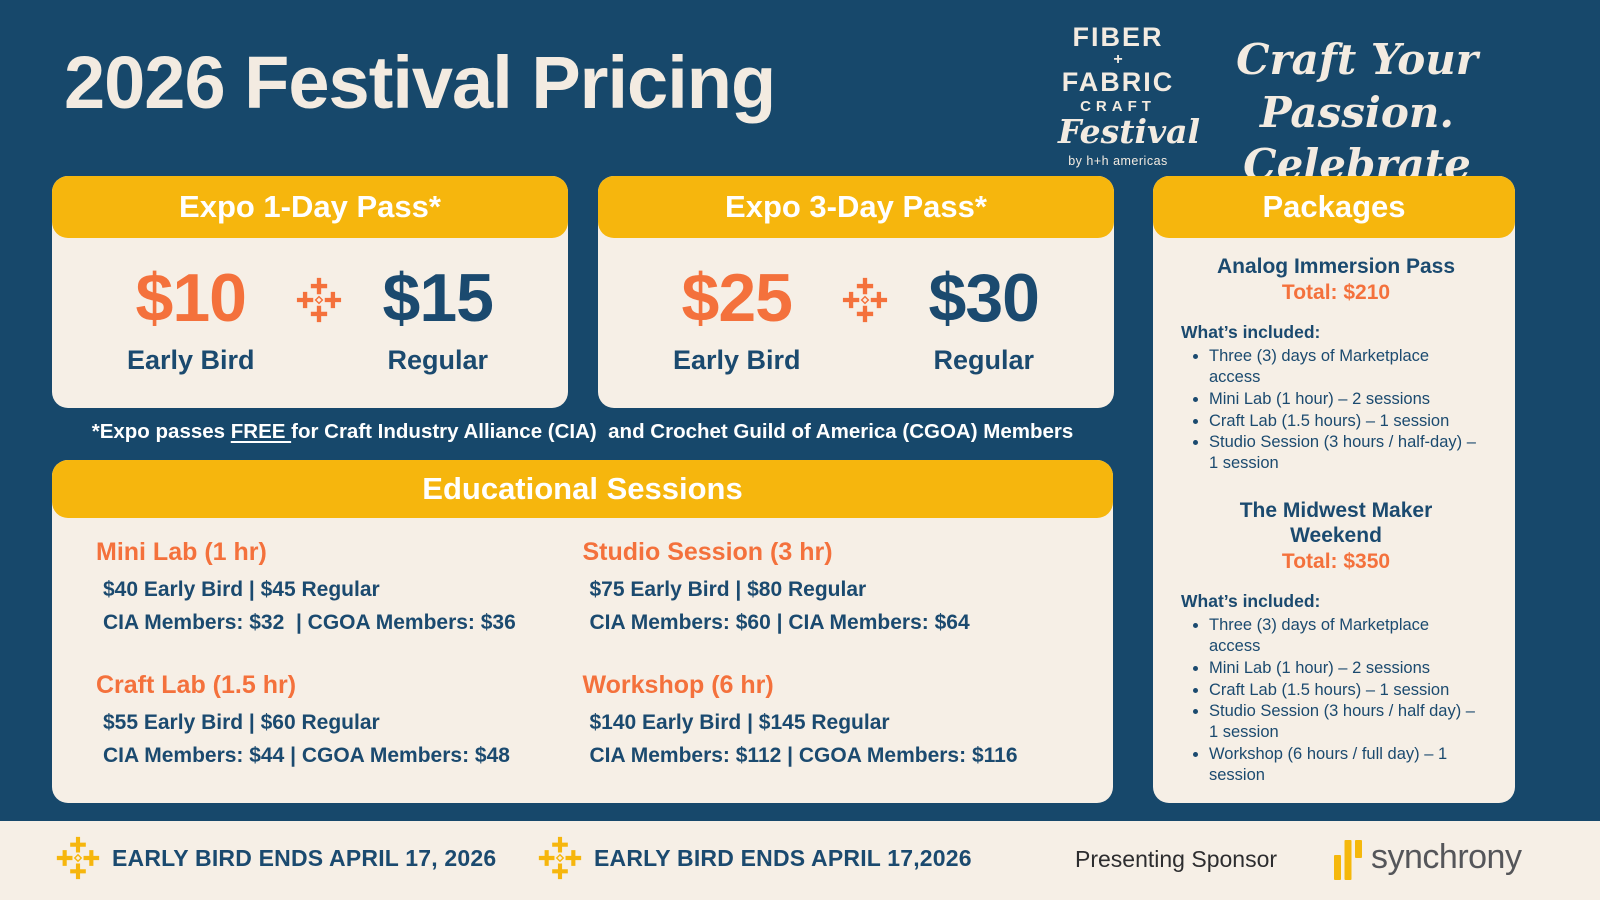 This screenshot has height=900, width=1600. What do you see at coordinates (310, 207) in the screenshot?
I see `expo-1day-pass-header: Expo 1-Day Pass*` at bounding box center [310, 207].